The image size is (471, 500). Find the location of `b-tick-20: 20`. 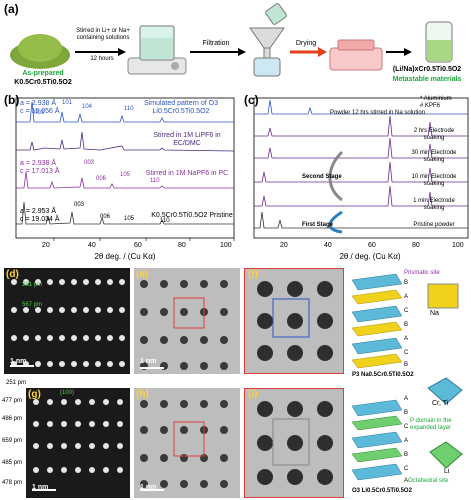

b-tick-20: 20 is located at coordinates (46, 245).